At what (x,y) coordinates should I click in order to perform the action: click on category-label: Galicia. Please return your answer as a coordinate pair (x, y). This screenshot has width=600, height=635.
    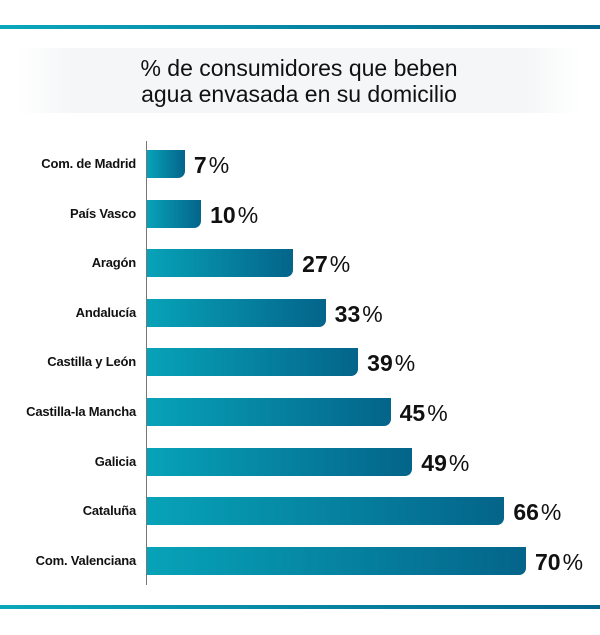
    Looking at the image, I should click on (115, 461).